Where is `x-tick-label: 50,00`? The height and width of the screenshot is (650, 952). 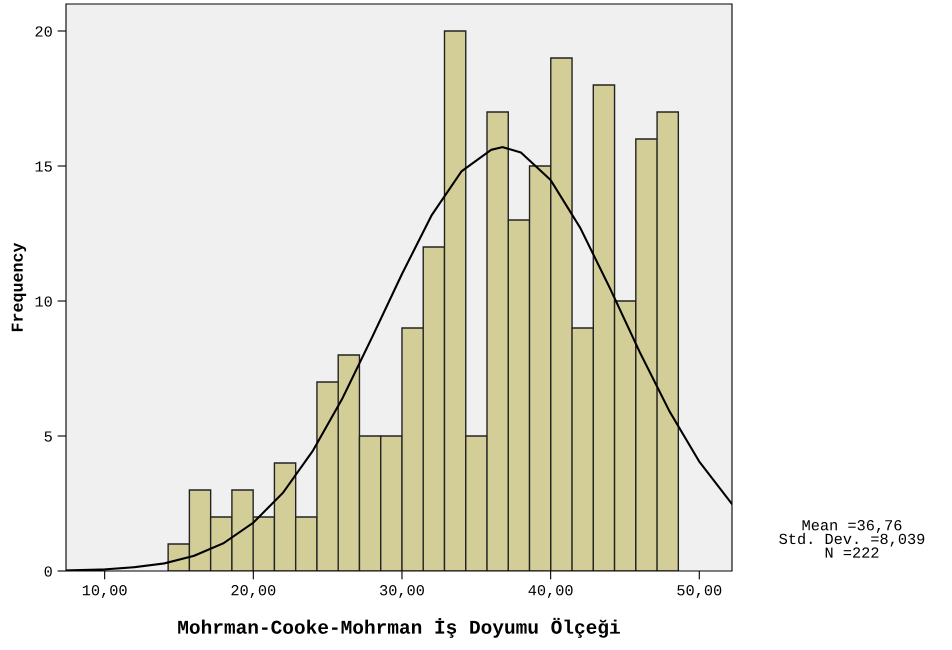
x-tick-label: 50,00 is located at coordinates (699, 591).